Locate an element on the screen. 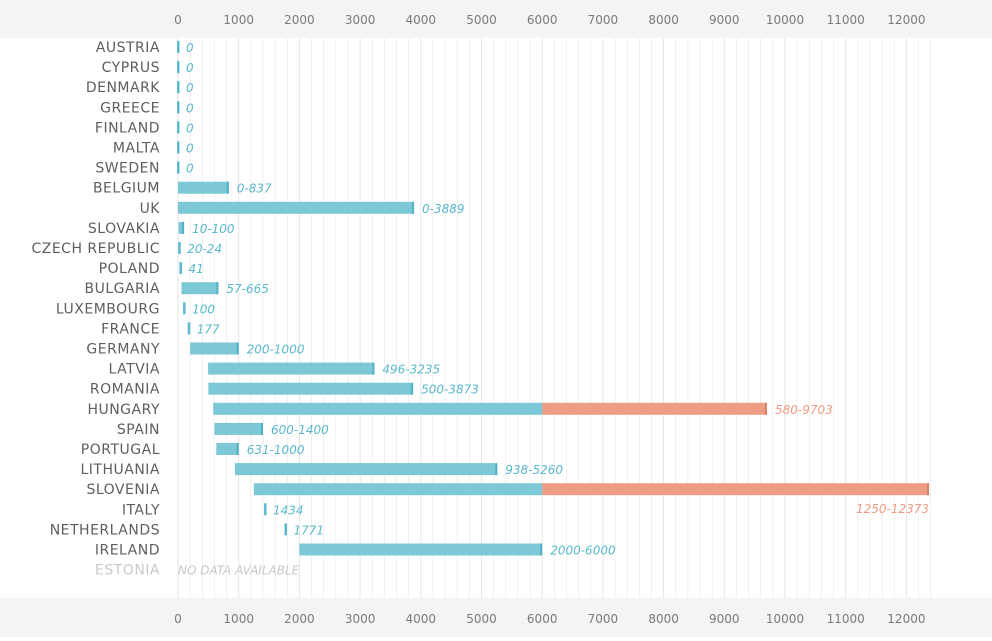  country-label: IRELAND is located at coordinates (127, 551).